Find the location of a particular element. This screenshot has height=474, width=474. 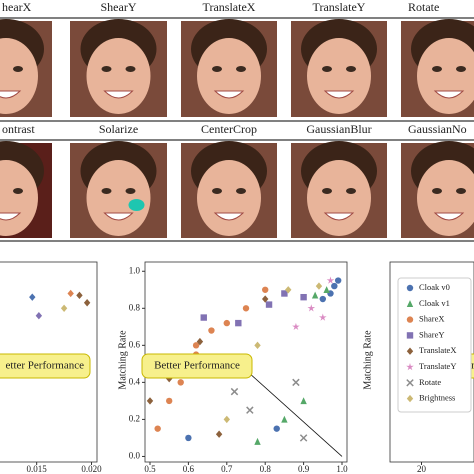

image-label: GaussianBlur is located at coordinates (338, 129).